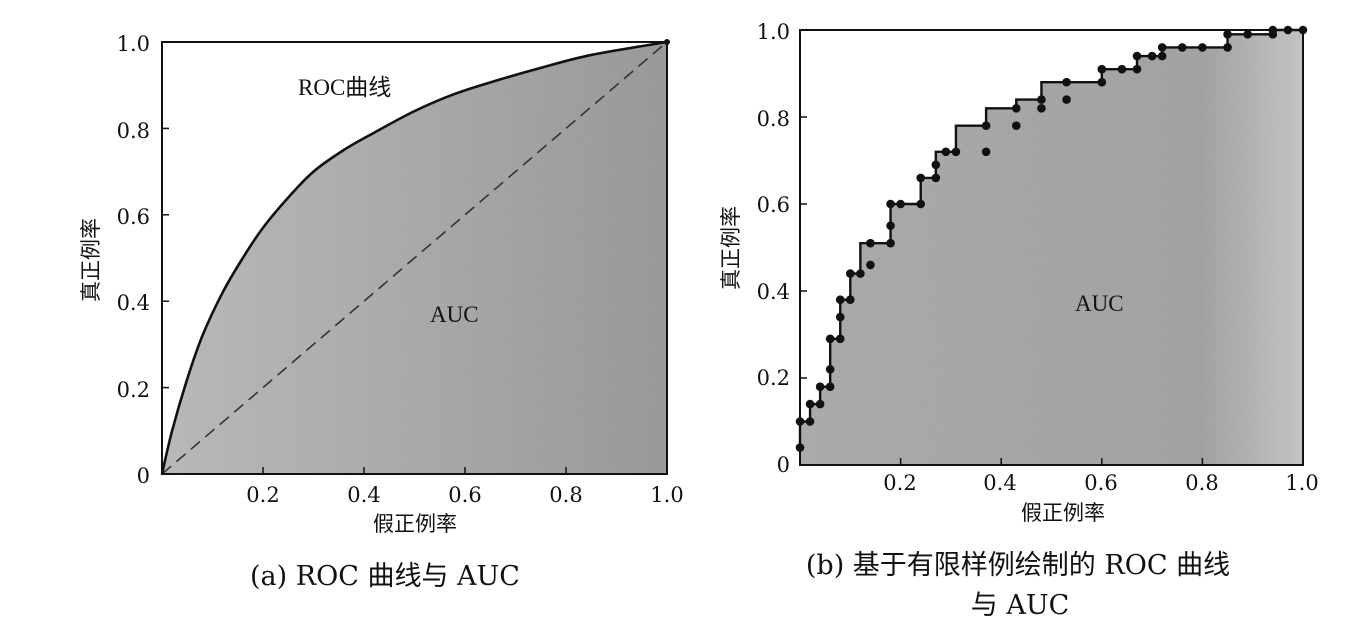 The width and height of the screenshot is (1362, 643). Describe the element at coordinates (1020, 605) in the screenshot. I see `caption-b-line2: 与 AUC` at that location.